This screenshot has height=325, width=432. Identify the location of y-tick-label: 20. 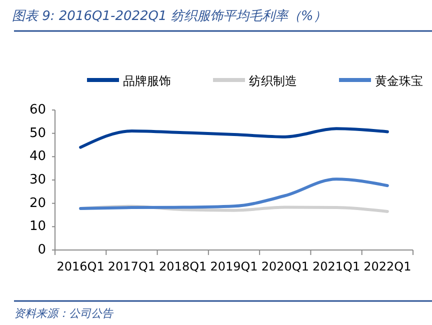
(37, 203).